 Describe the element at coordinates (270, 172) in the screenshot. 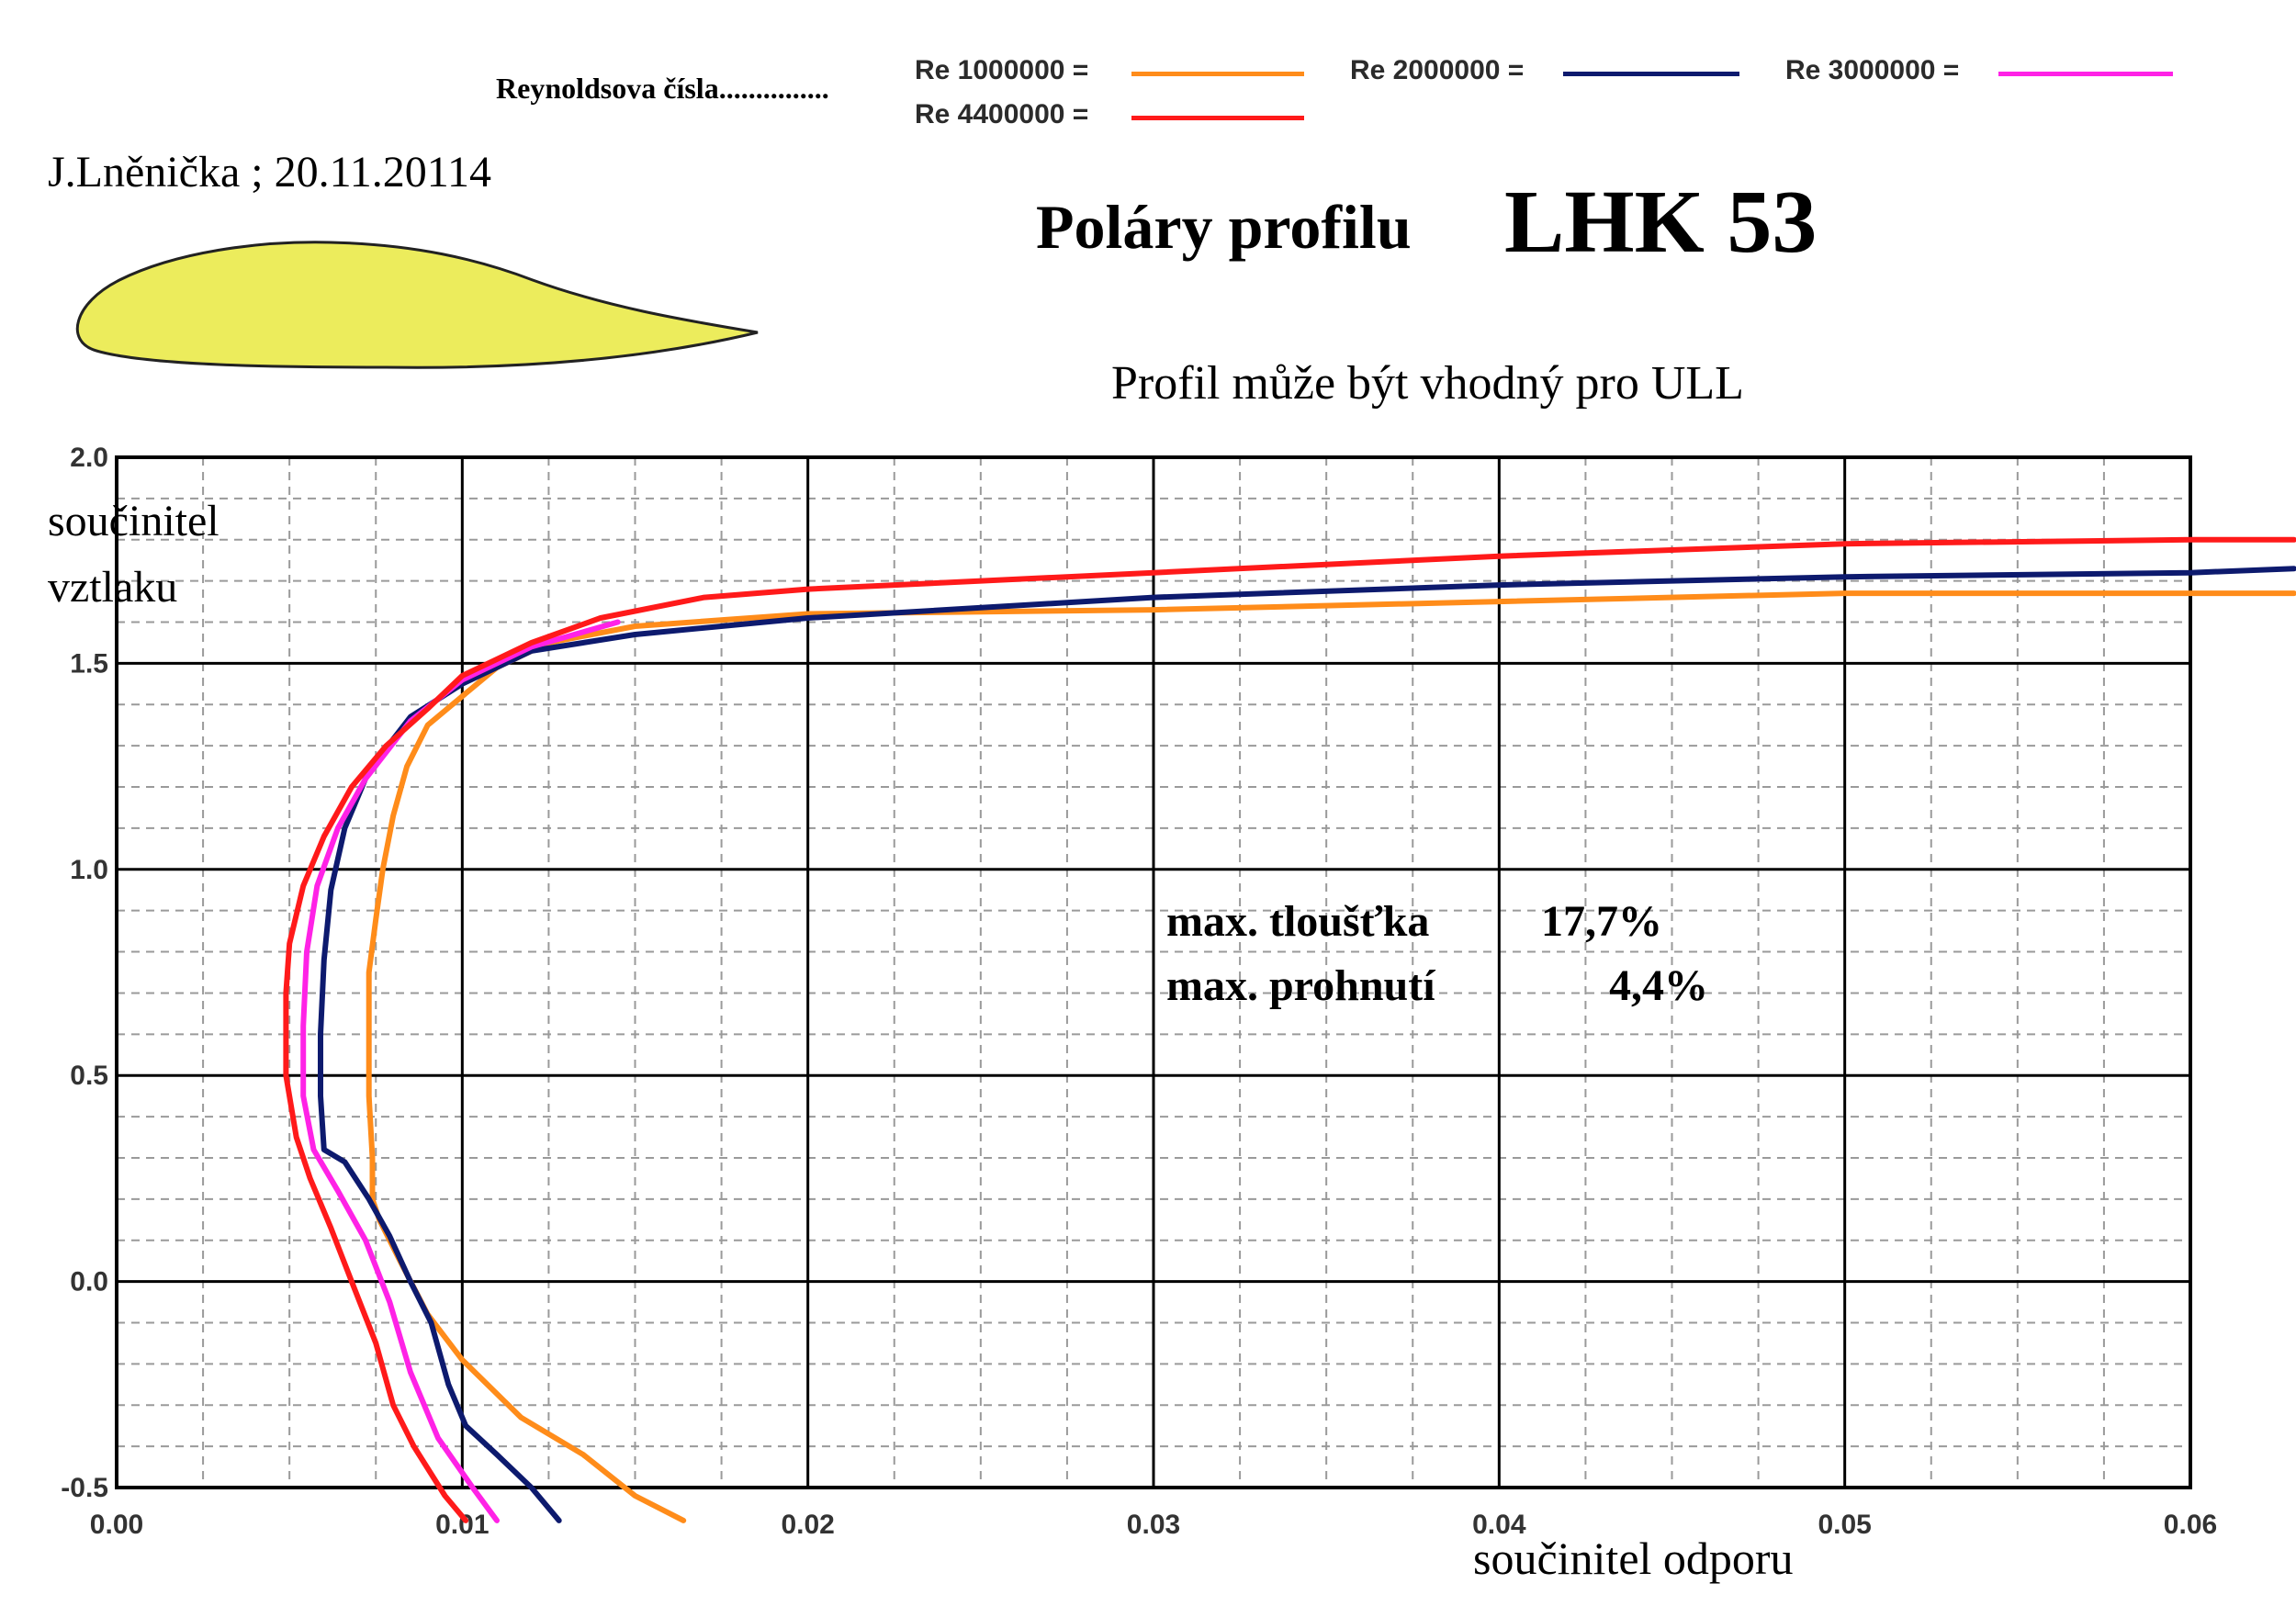

I see `author-date-text: J.Lněnička ; 20.11.20114` at that location.